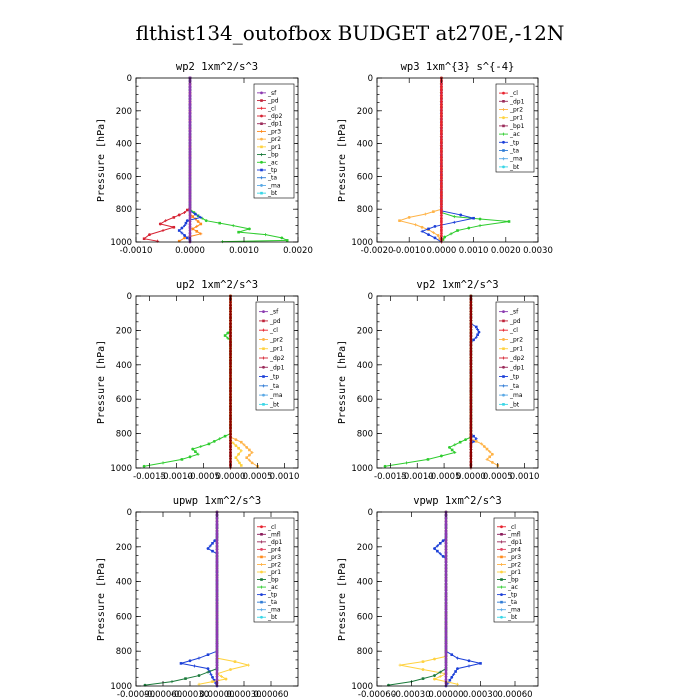  Describe the element at coordinates (458, 67) in the screenshot. I see `chart-title: wp3 1xm^{3} s^{-4}` at that location.